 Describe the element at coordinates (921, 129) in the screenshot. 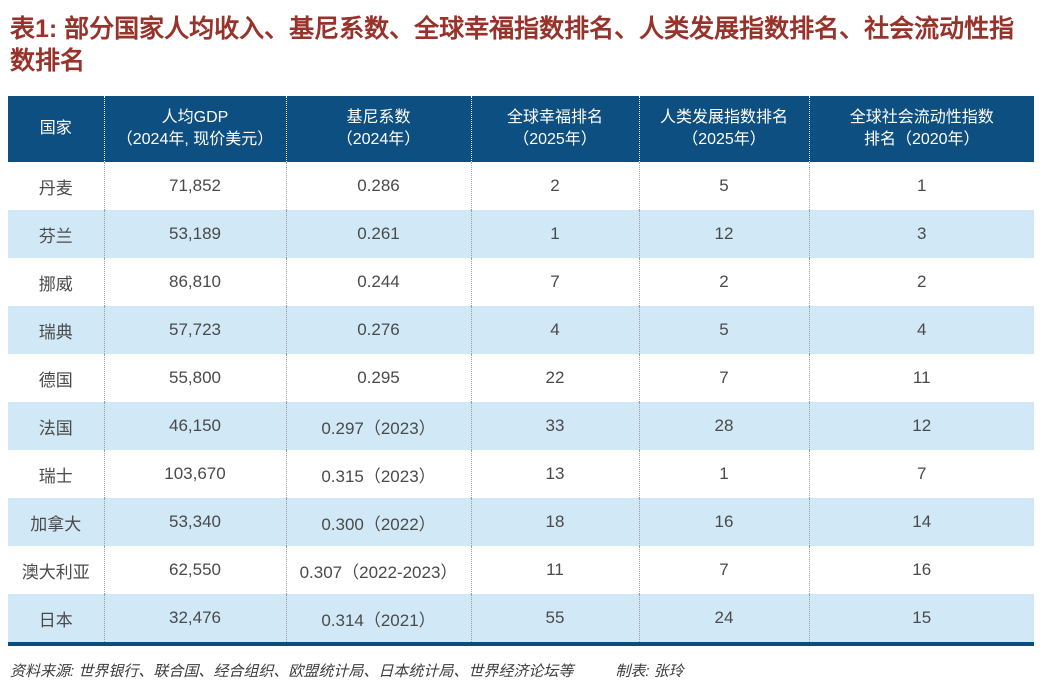

I see `column-header-social-mobility-rank: 全球社会流动性指数 排名（2020年）` at that location.